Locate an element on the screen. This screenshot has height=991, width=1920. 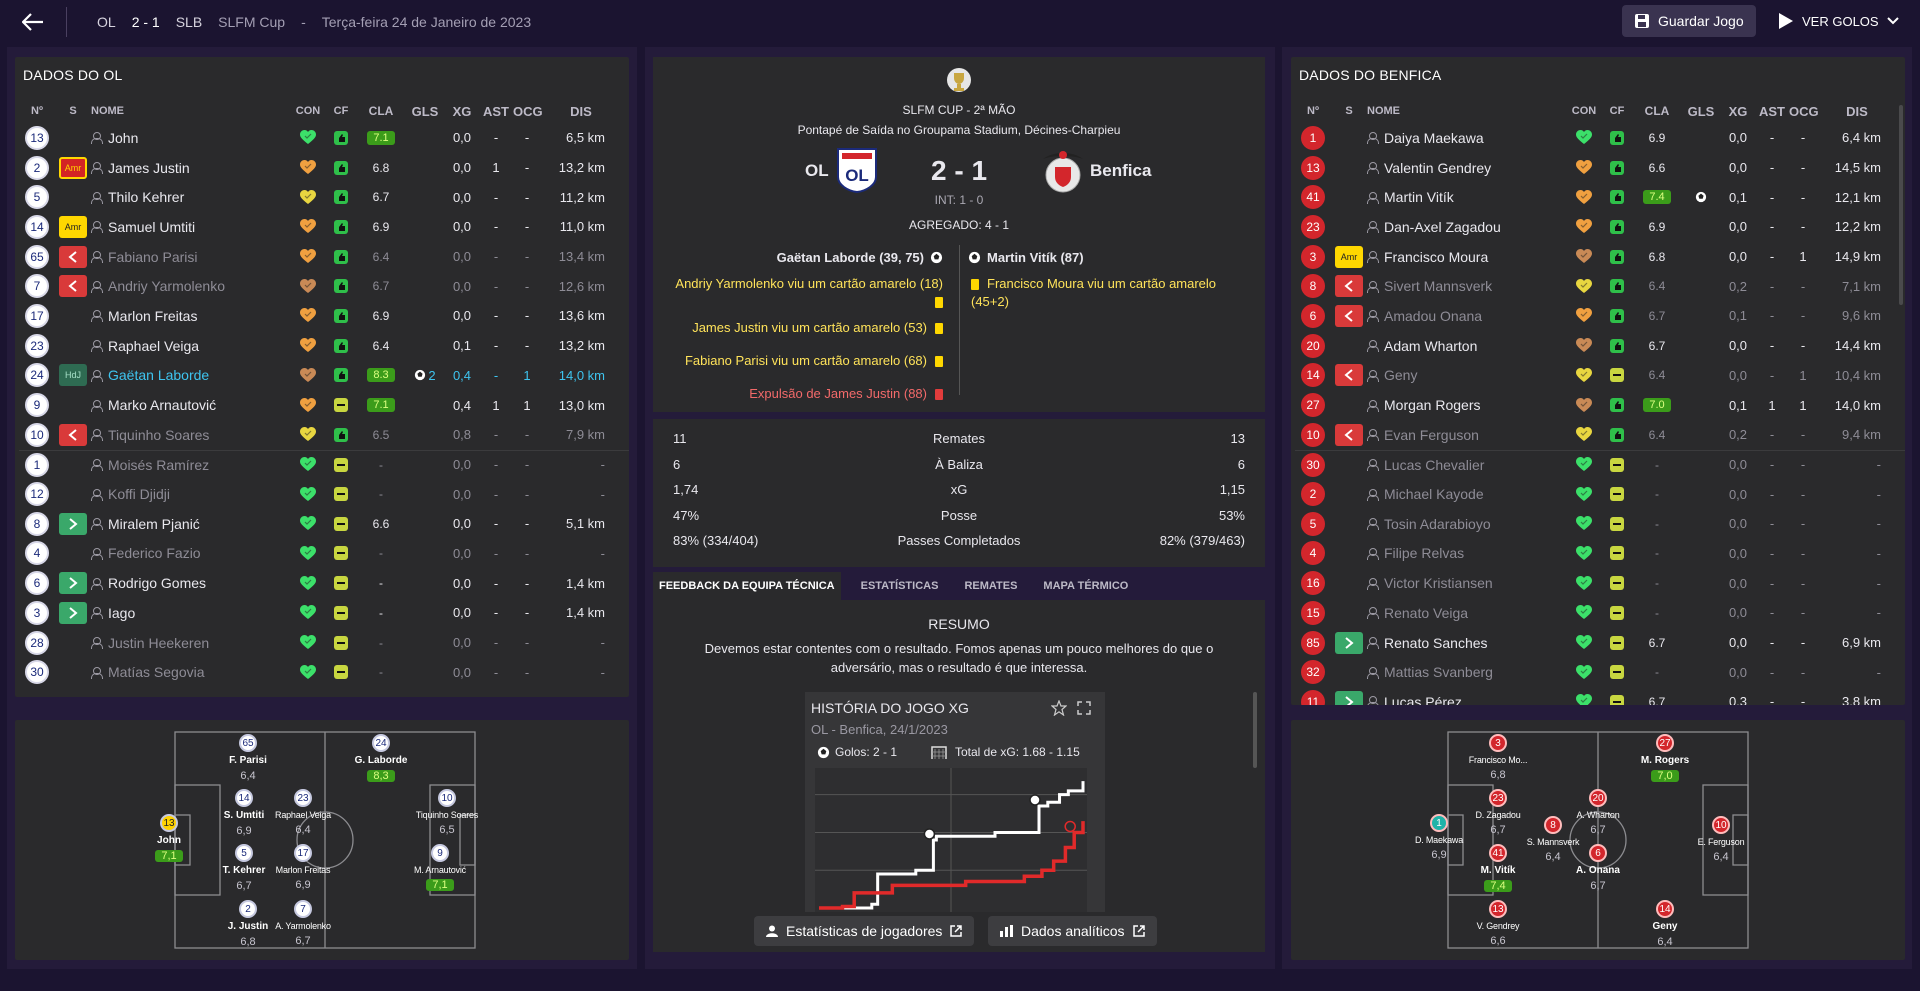
table-row: 24 HdJ Gaëtan Laborde 8.3 2 0,4 - 1 14,0 km is located at coordinates (324, 376).